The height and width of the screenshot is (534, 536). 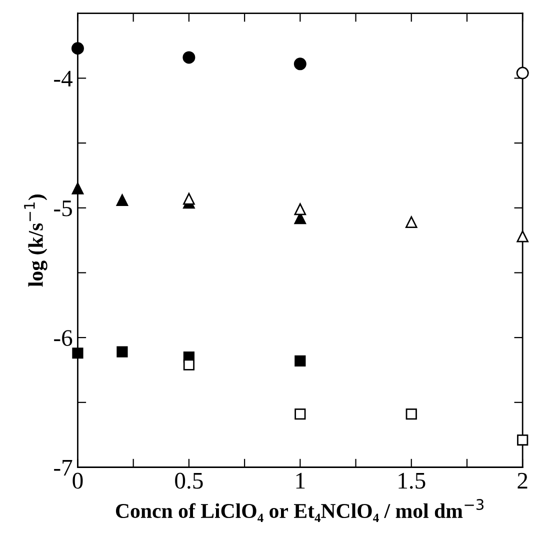 What do you see at coordinates (300, 510) in the screenshot?
I see `x-axis-title: Concn of LiClO₄ or Et₄NClO₄ / mol dm$^{−3}$` at bounding box center [300, 510].